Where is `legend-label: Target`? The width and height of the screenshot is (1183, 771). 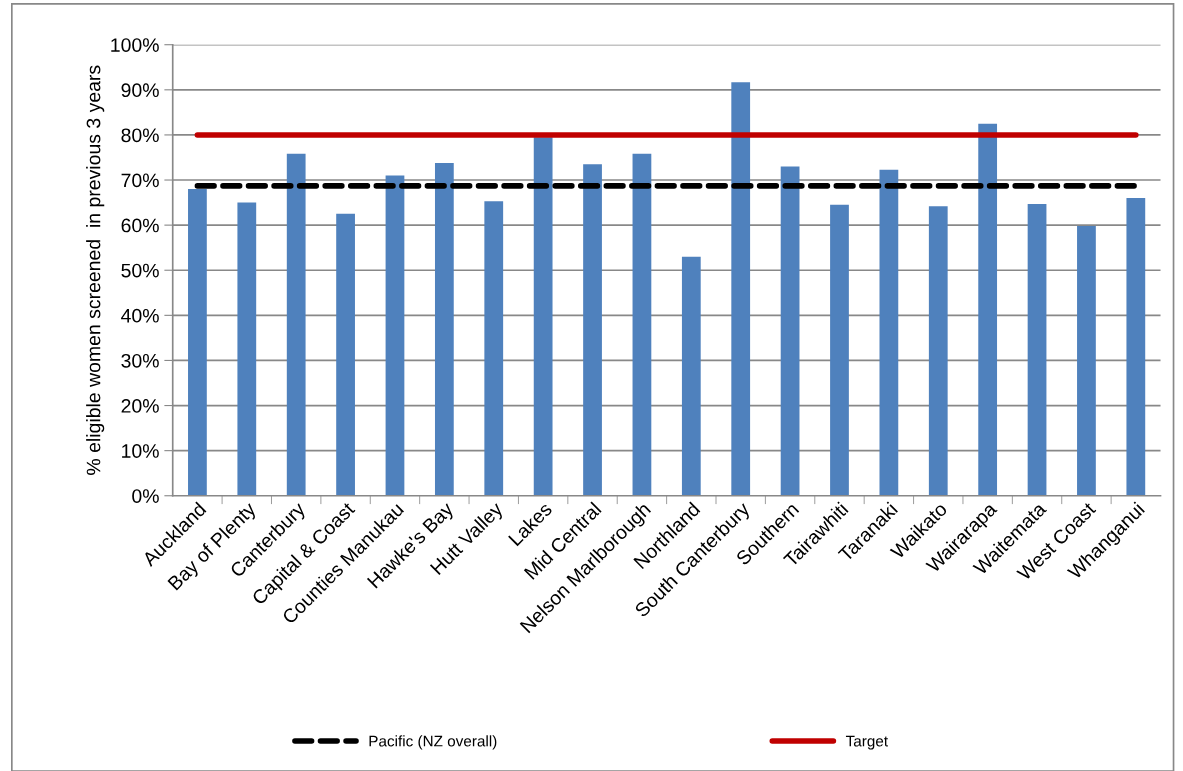 legend-label: Target is located at coordinates (866, 742).